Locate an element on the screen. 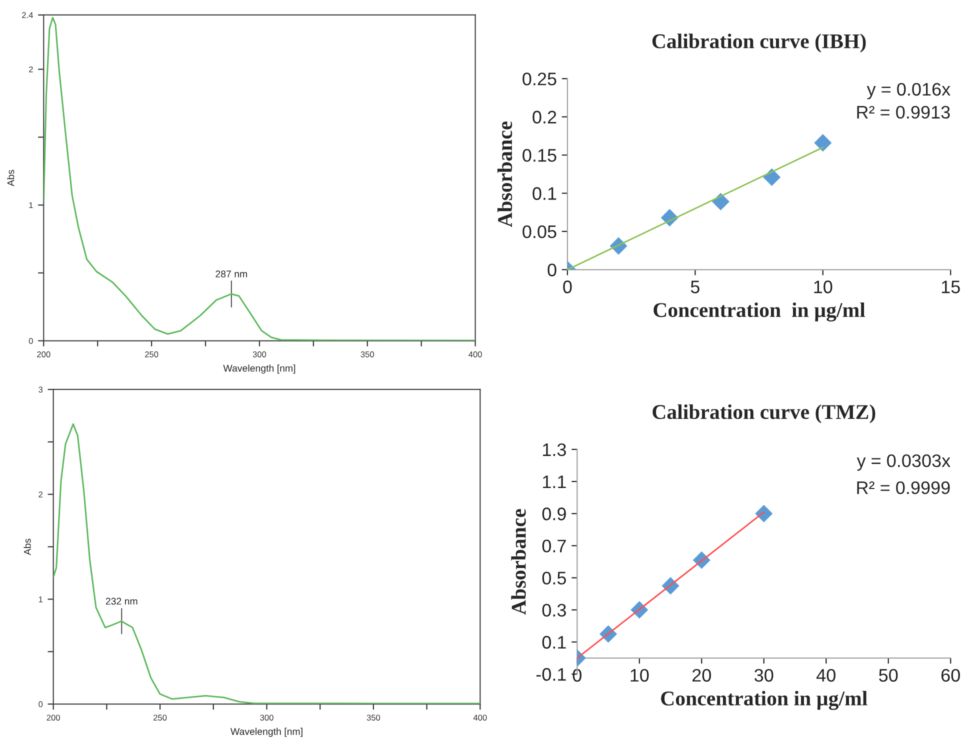 The width and height of the screenshot is (970, 749). y-tick-label: 1.1 is located at coordinates (554, 482).